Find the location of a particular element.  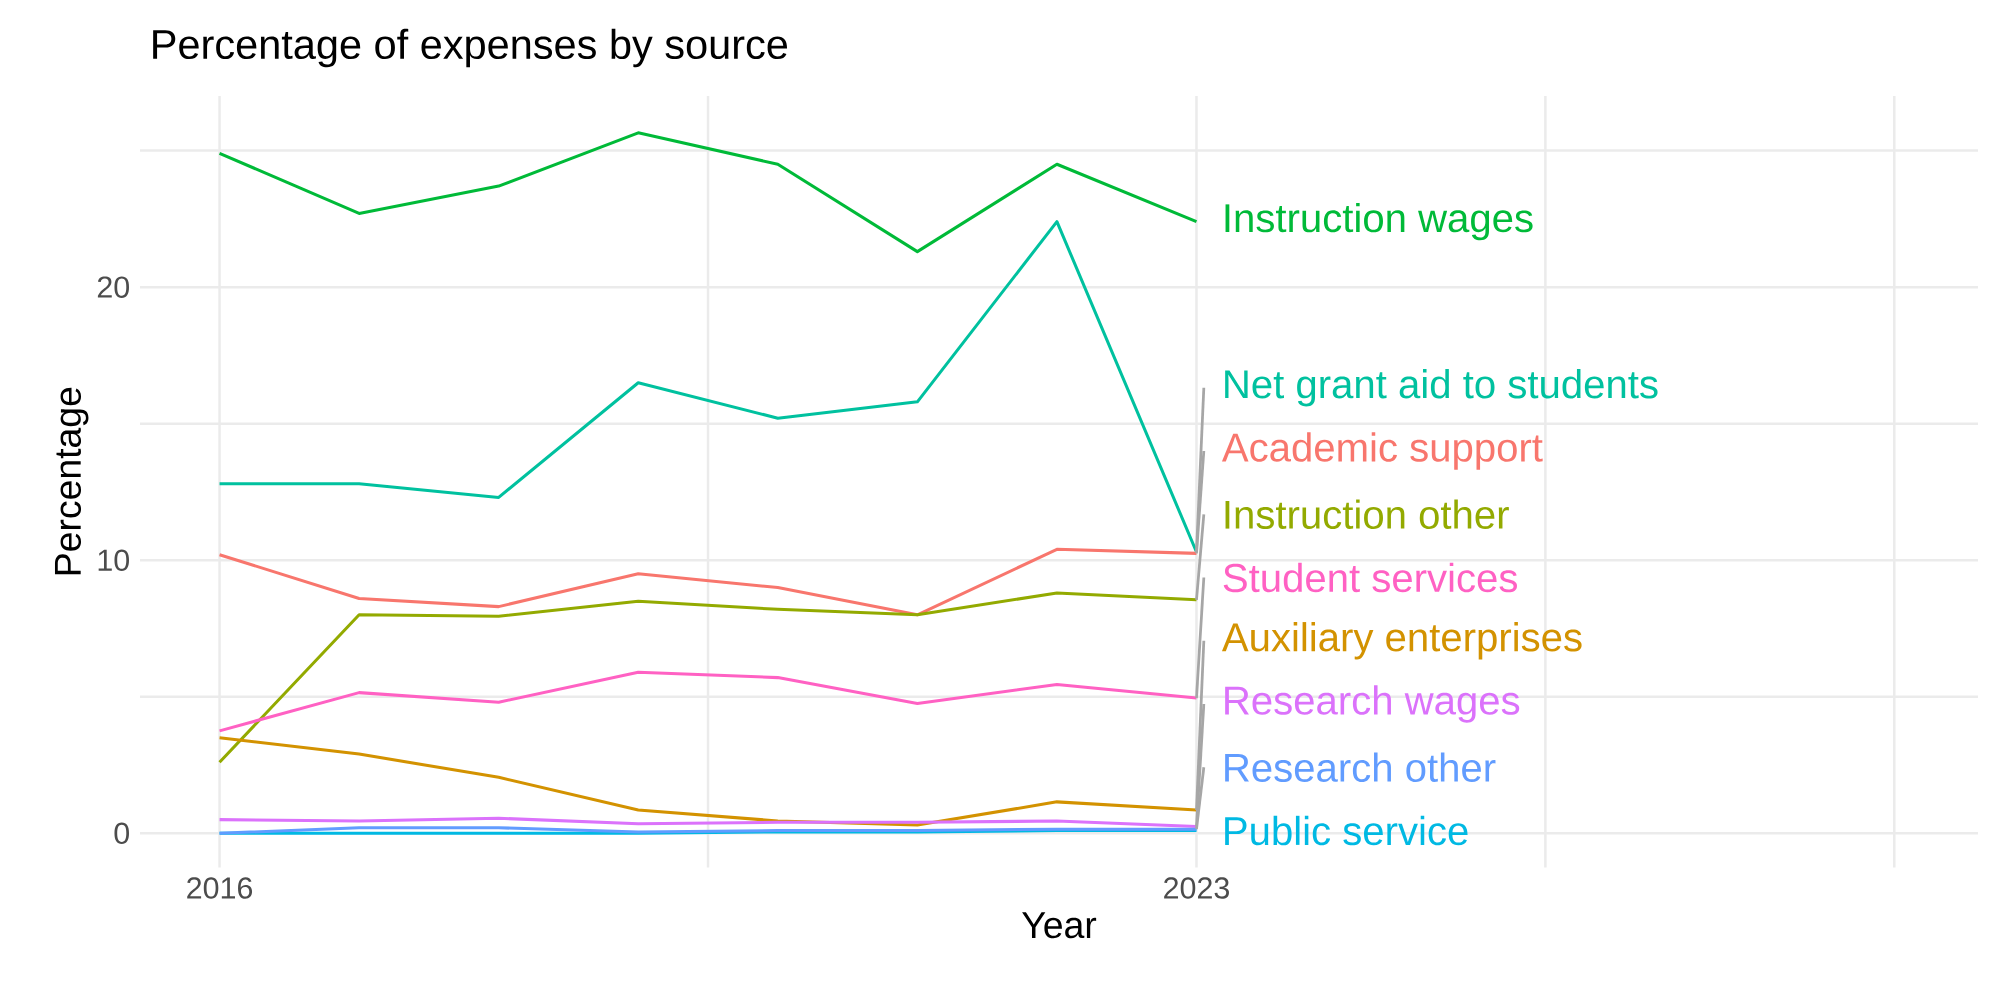

text: Net grant aid to students is located at coordinates (1441, 388).